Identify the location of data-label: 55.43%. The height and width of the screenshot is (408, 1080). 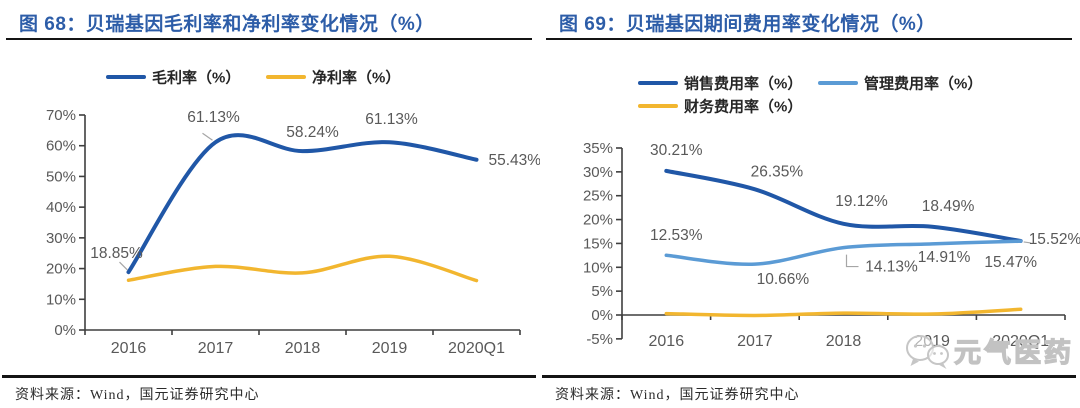
(515, 160).